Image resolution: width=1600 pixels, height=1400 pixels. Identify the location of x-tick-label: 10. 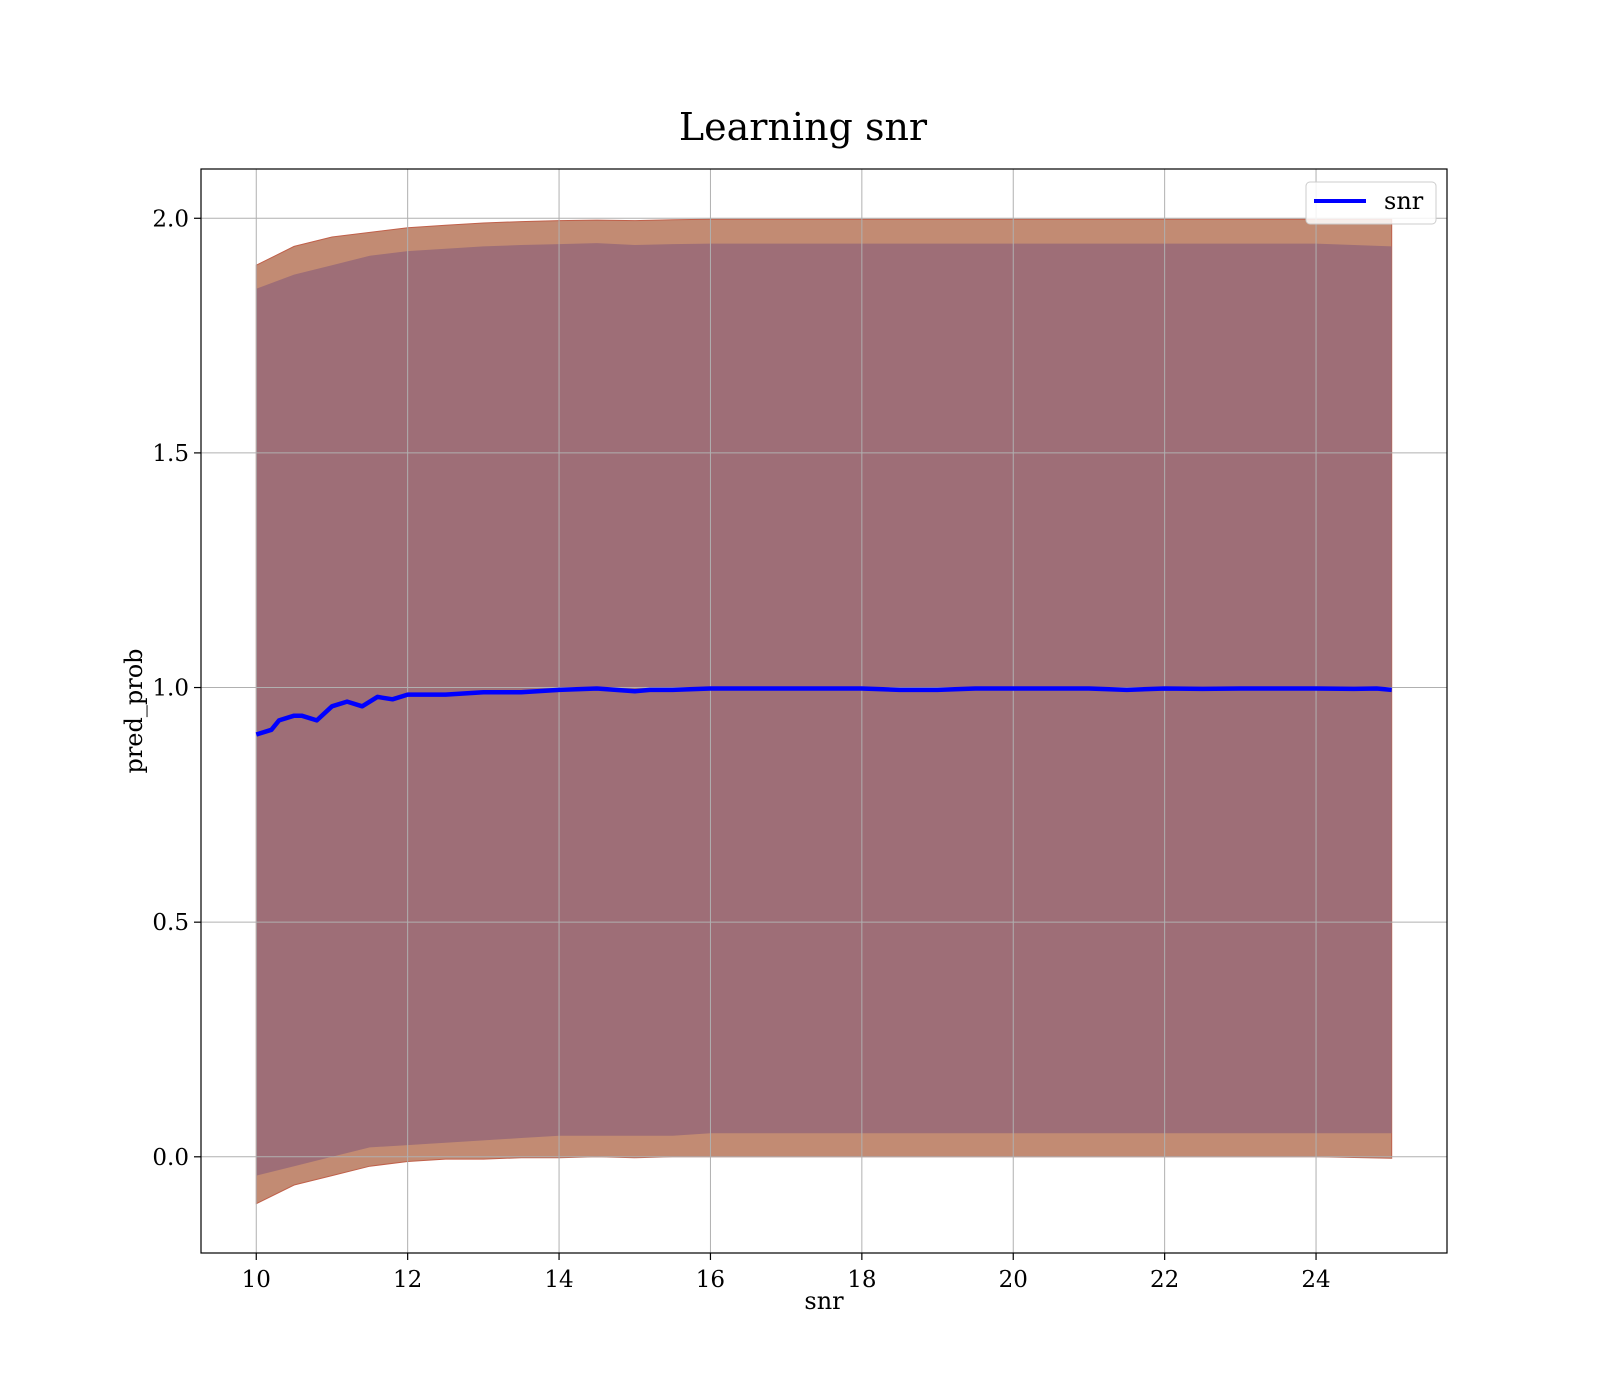
(256, 1280).